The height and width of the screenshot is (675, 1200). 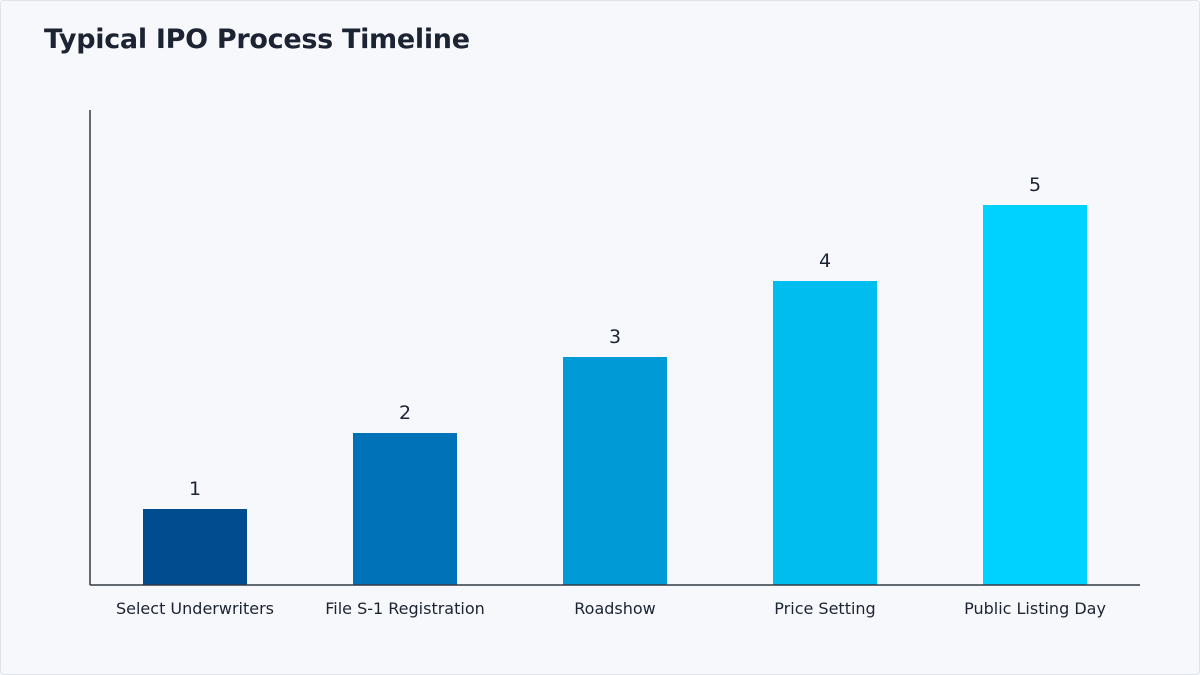 I want to click on bar-public-listing-day, so click(x=1035, y=395).